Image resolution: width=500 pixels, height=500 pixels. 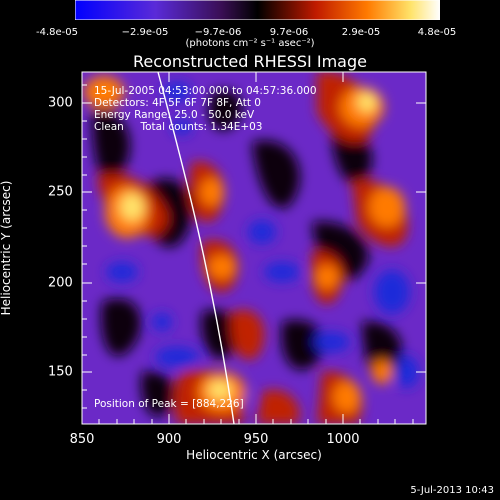 What do you see at coordinates (361, 32) in the screenshot?
I see `colorbar-tick: 2.9e-05` at bounding box center [361, 32].